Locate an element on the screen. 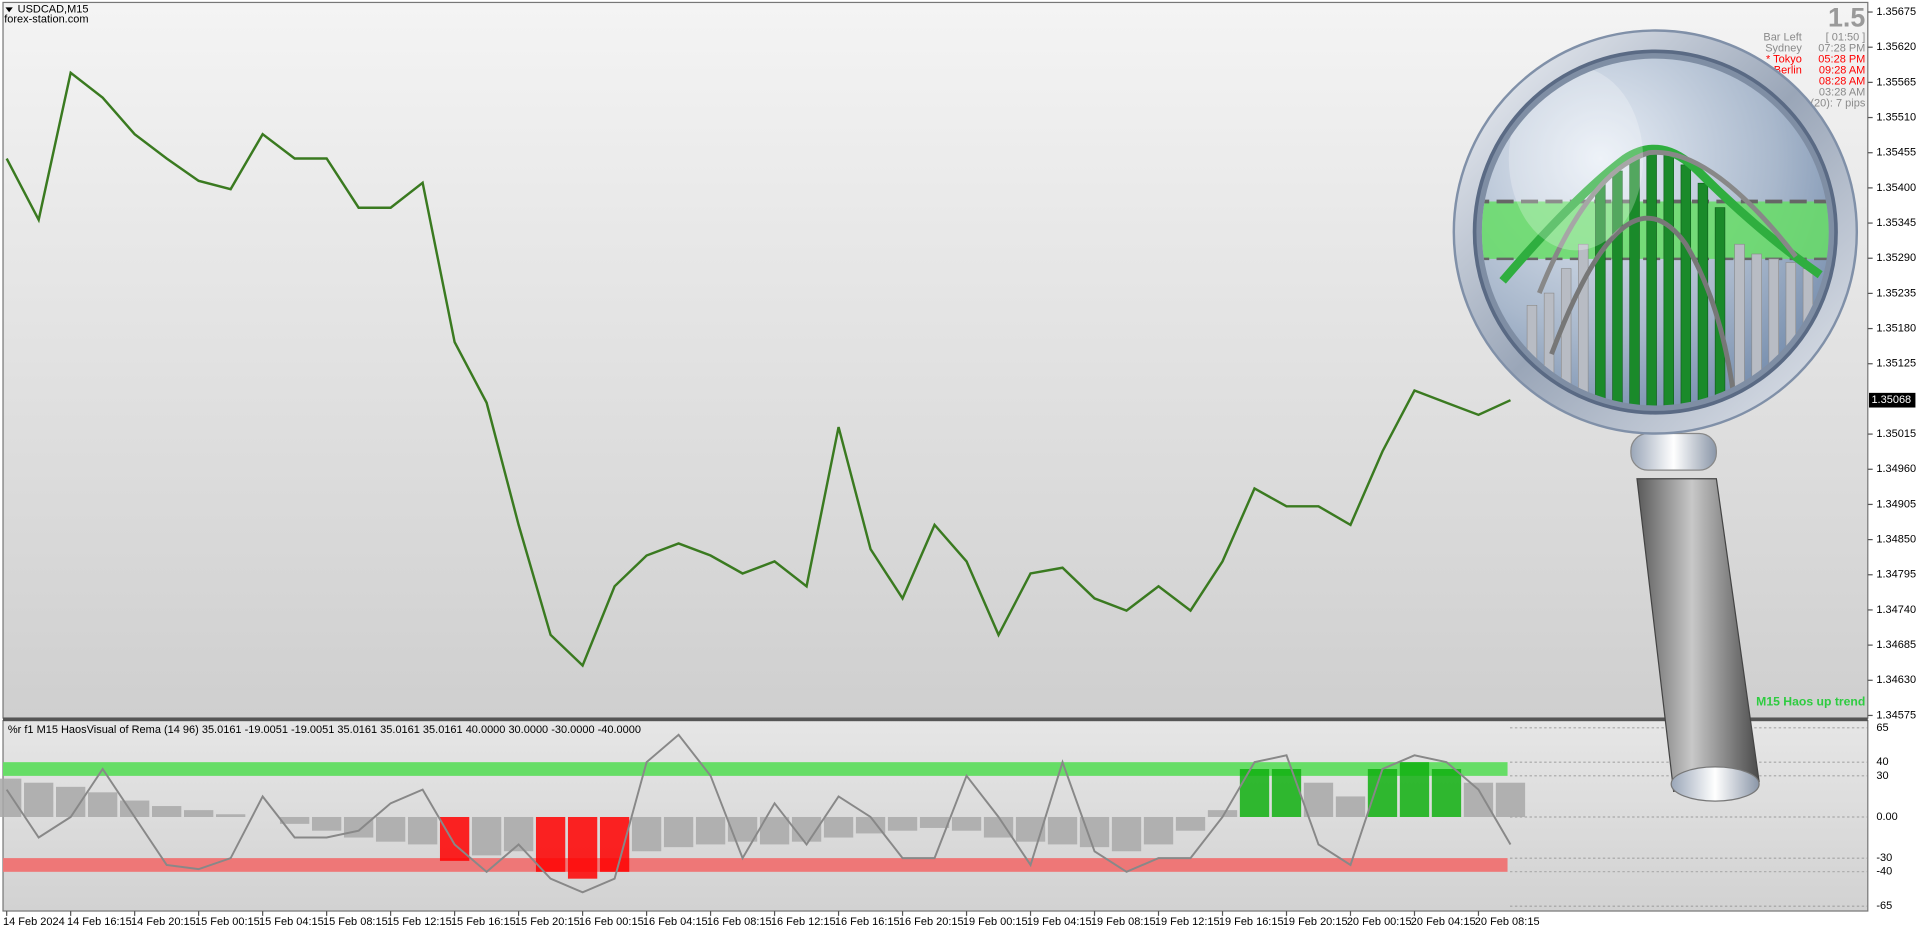 The width and height of the screenshot is (1916, 933). y-tick-label: 1.35620 is located at coordinates (1896, 47).